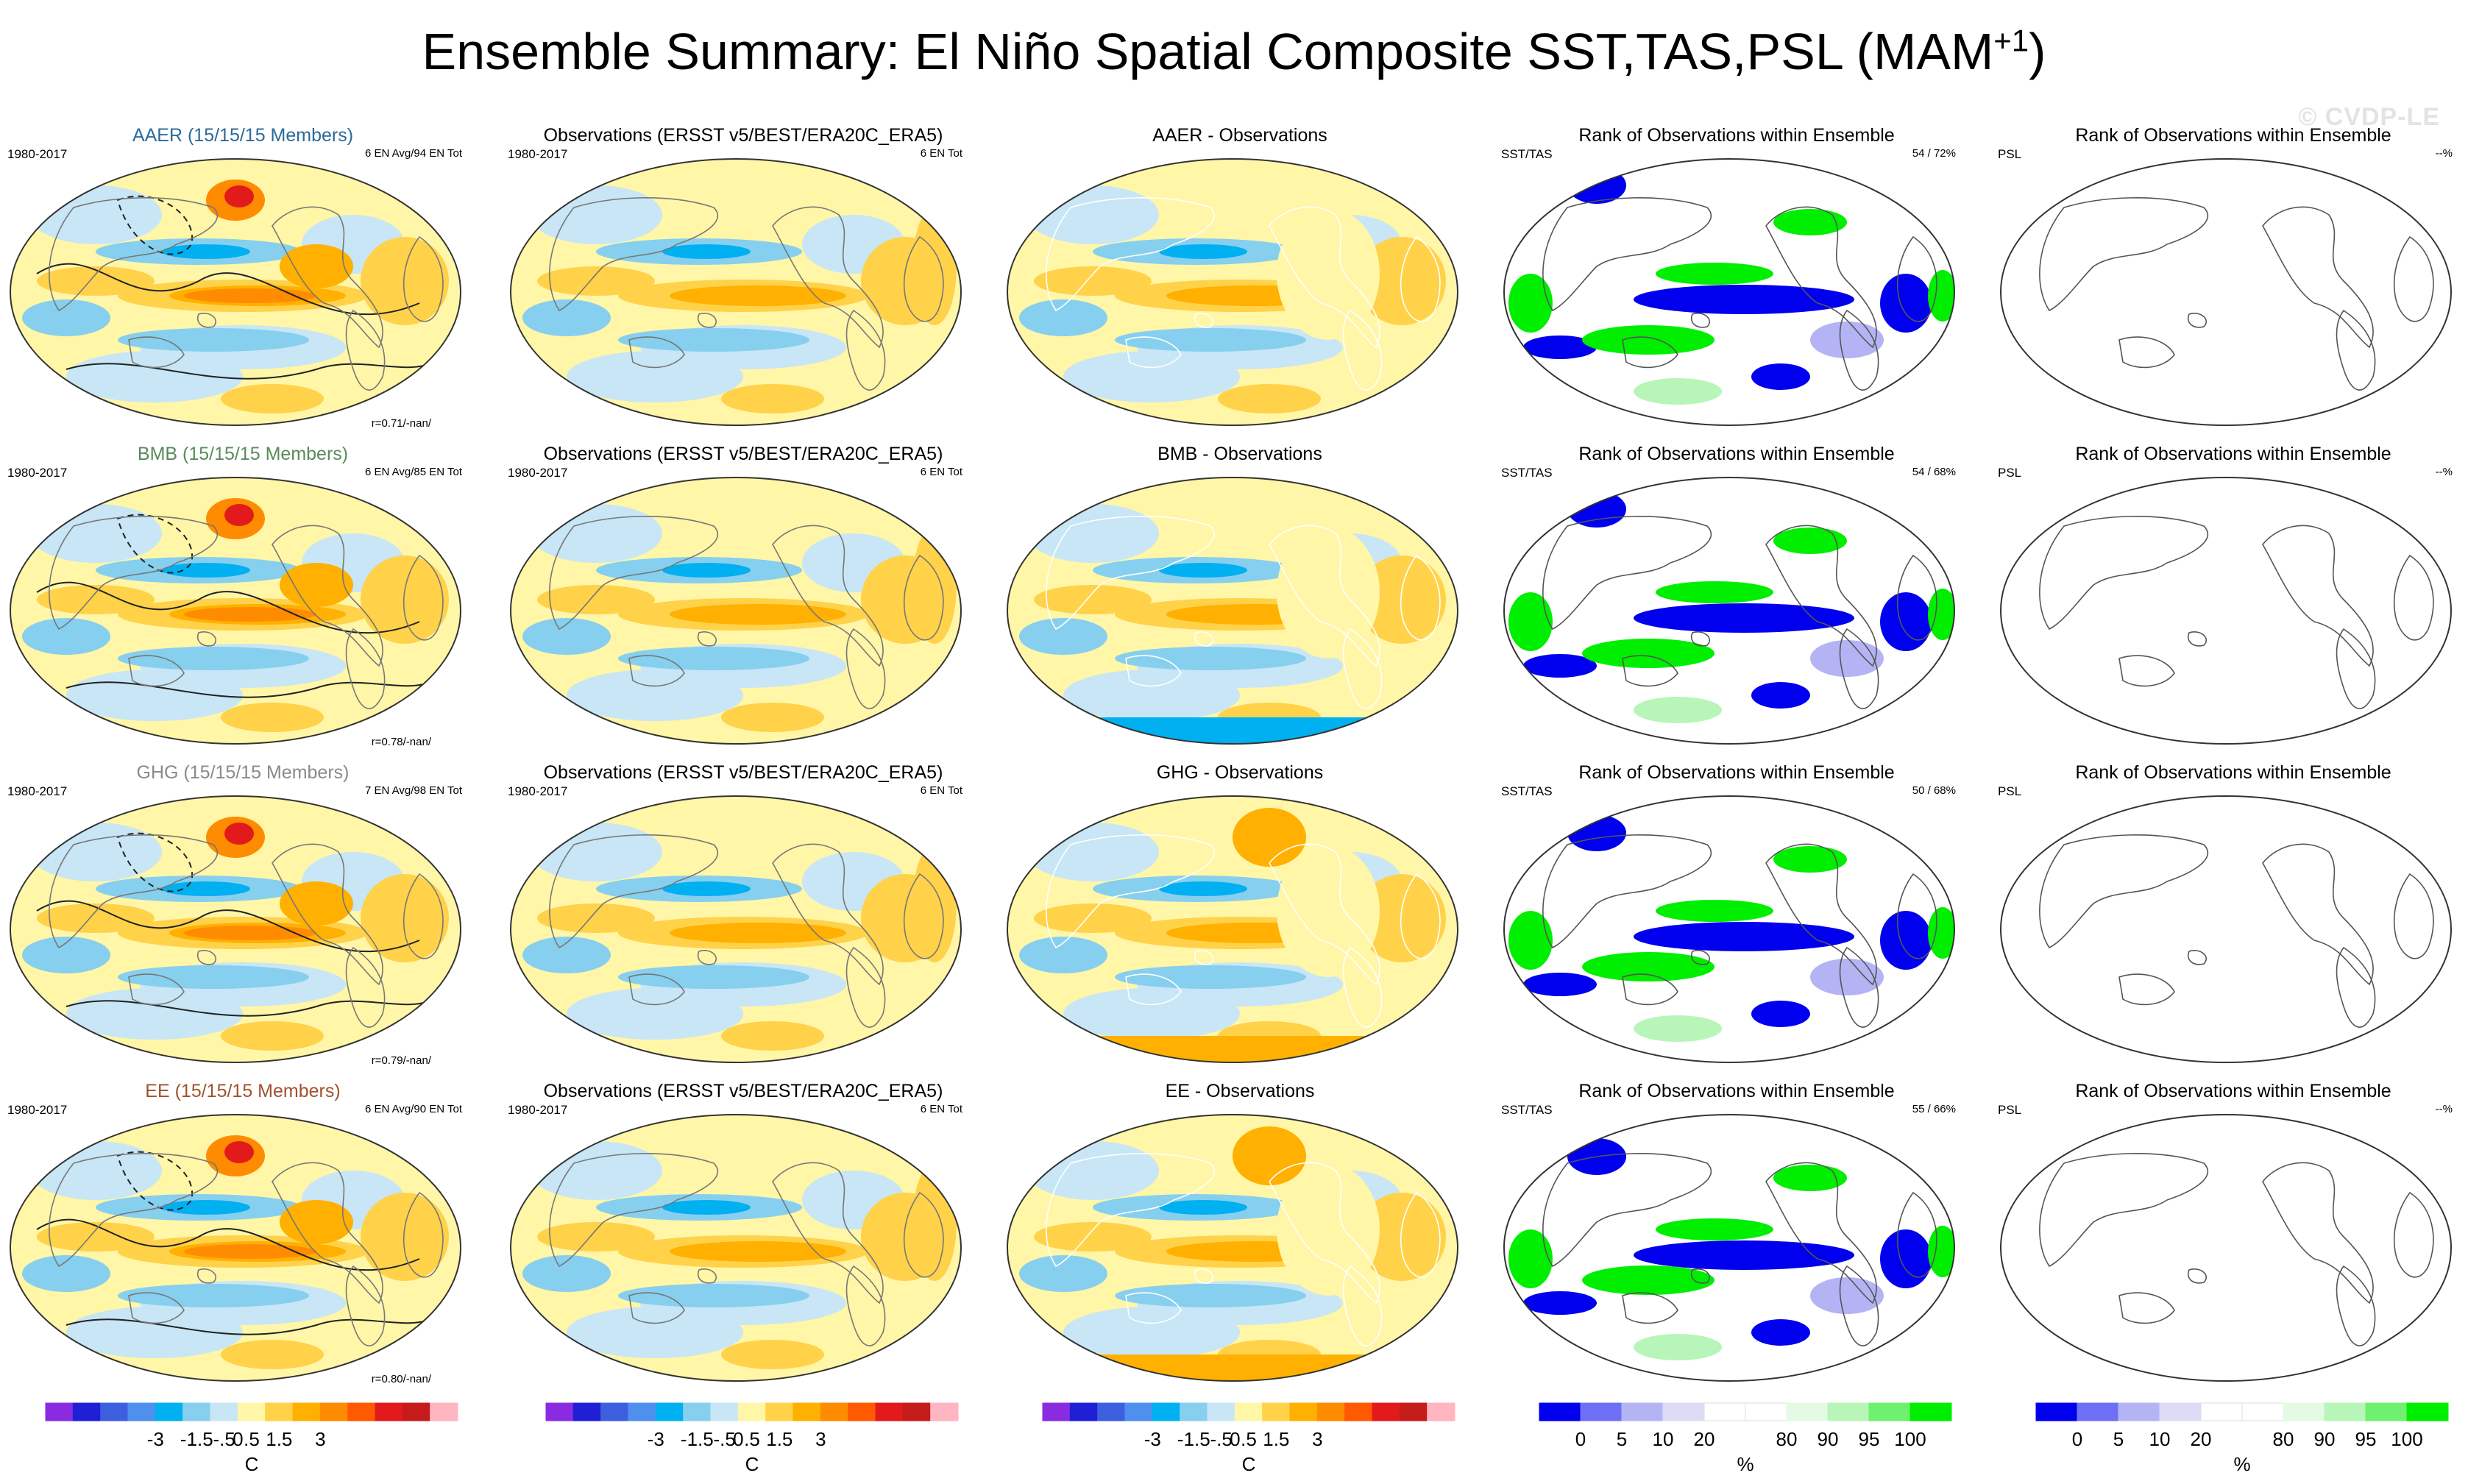 The width and height of the screenshot is (2468, 1484). What do you see at coordinates (243, 772) in the screenshot?
I see `panel-title: GHG (15/15/15 Members)` at bounding box center [243, 772].